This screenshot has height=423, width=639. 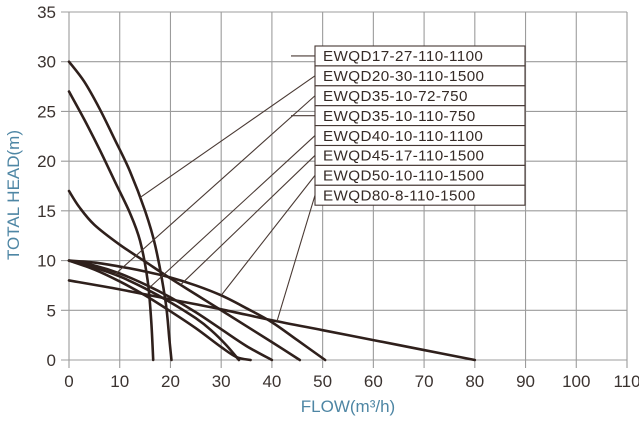 What do you see at coordinates (373, 381) in the screenshot?
I see `x-tick-label: 60` at bounding box center [373, 381].